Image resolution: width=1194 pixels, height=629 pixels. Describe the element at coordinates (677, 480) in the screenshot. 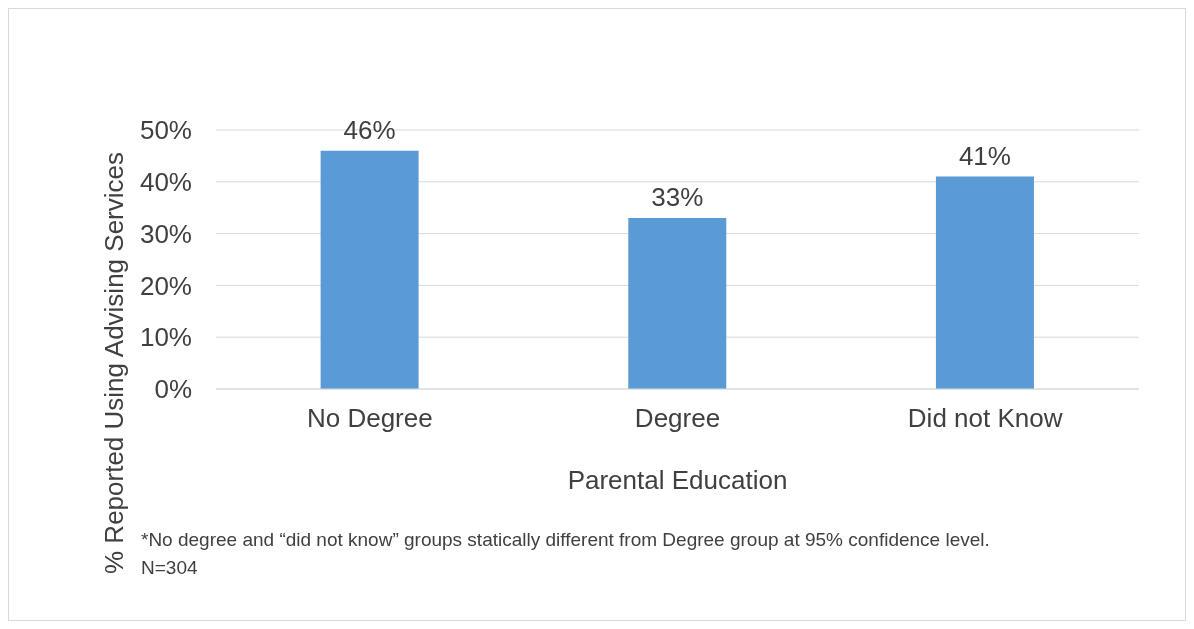

I see `x-axis-title: Parental Education` at that location.